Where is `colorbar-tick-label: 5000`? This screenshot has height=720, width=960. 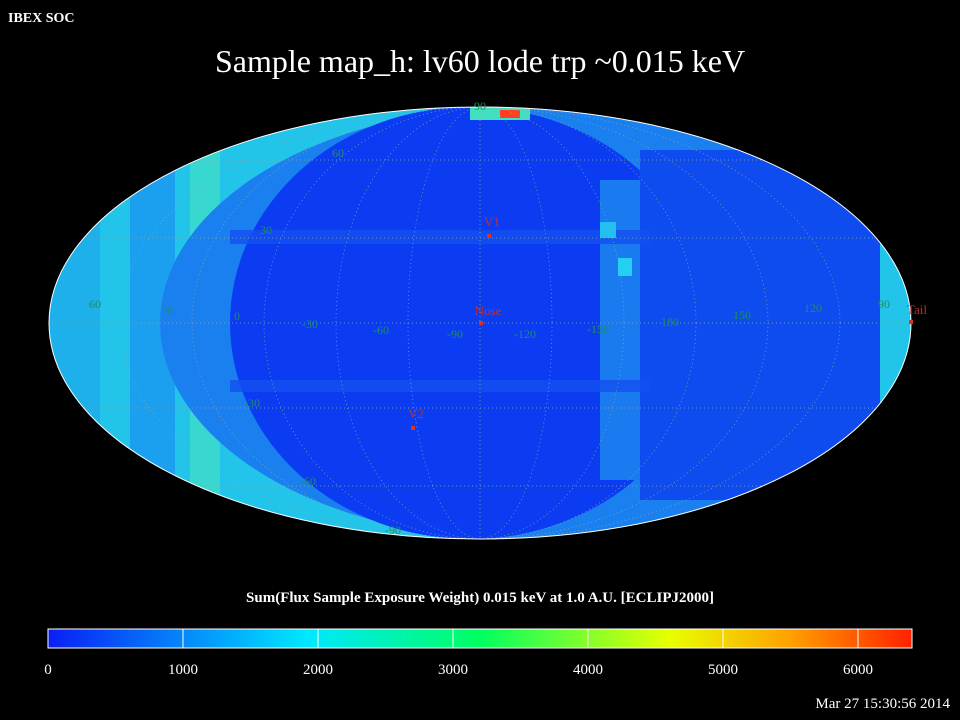 colorbar-tick-label: 5000 is located at coordinates (723, 670).